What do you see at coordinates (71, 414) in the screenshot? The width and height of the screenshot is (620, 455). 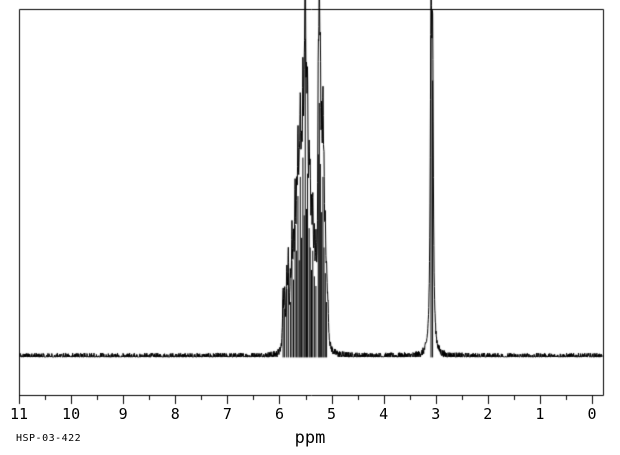 I see `x-tick-label: 10` at bounding box center [71, 414].